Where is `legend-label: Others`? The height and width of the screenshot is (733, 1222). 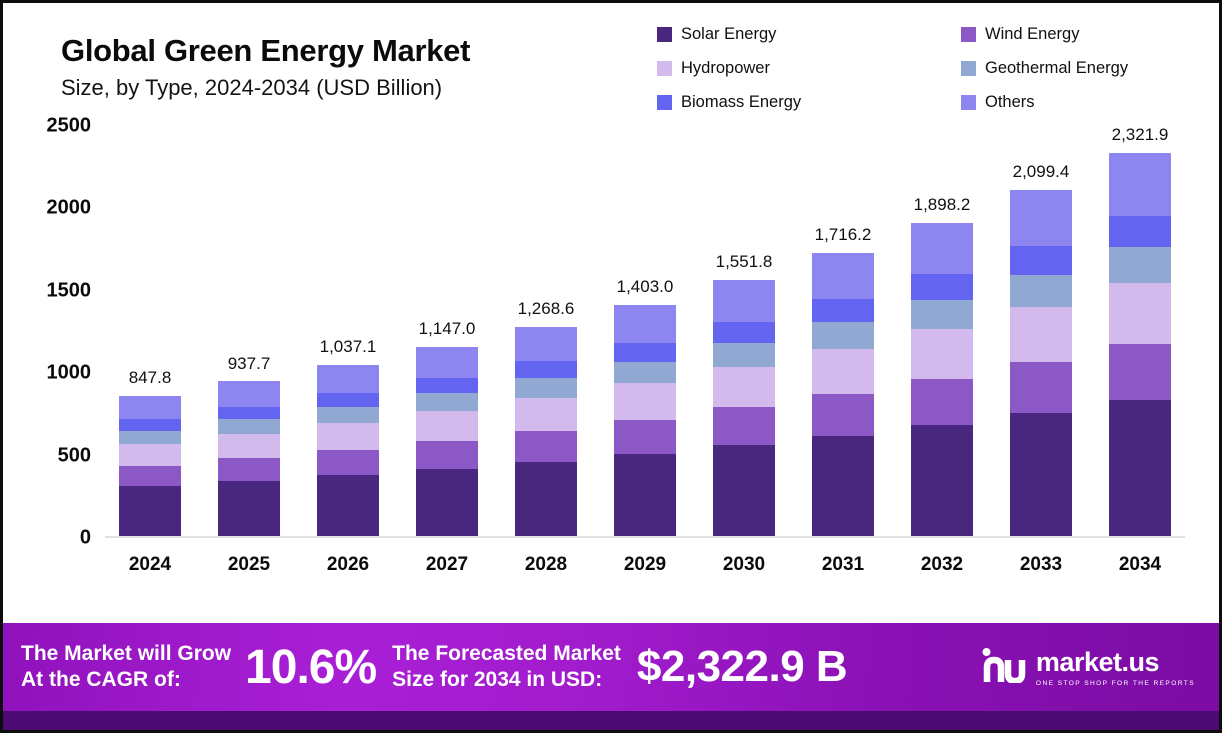
legend-label: Others is located at coordinates (1010, 102).